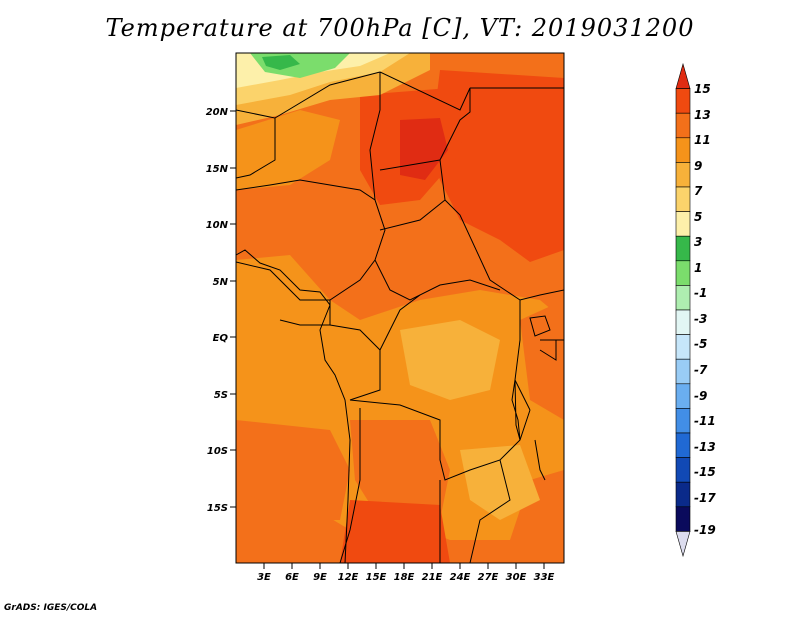  What do you see at coordinates (292, 577) in the screenshot?
I see `lon-label: 6E` at bounding box center [292, 577].